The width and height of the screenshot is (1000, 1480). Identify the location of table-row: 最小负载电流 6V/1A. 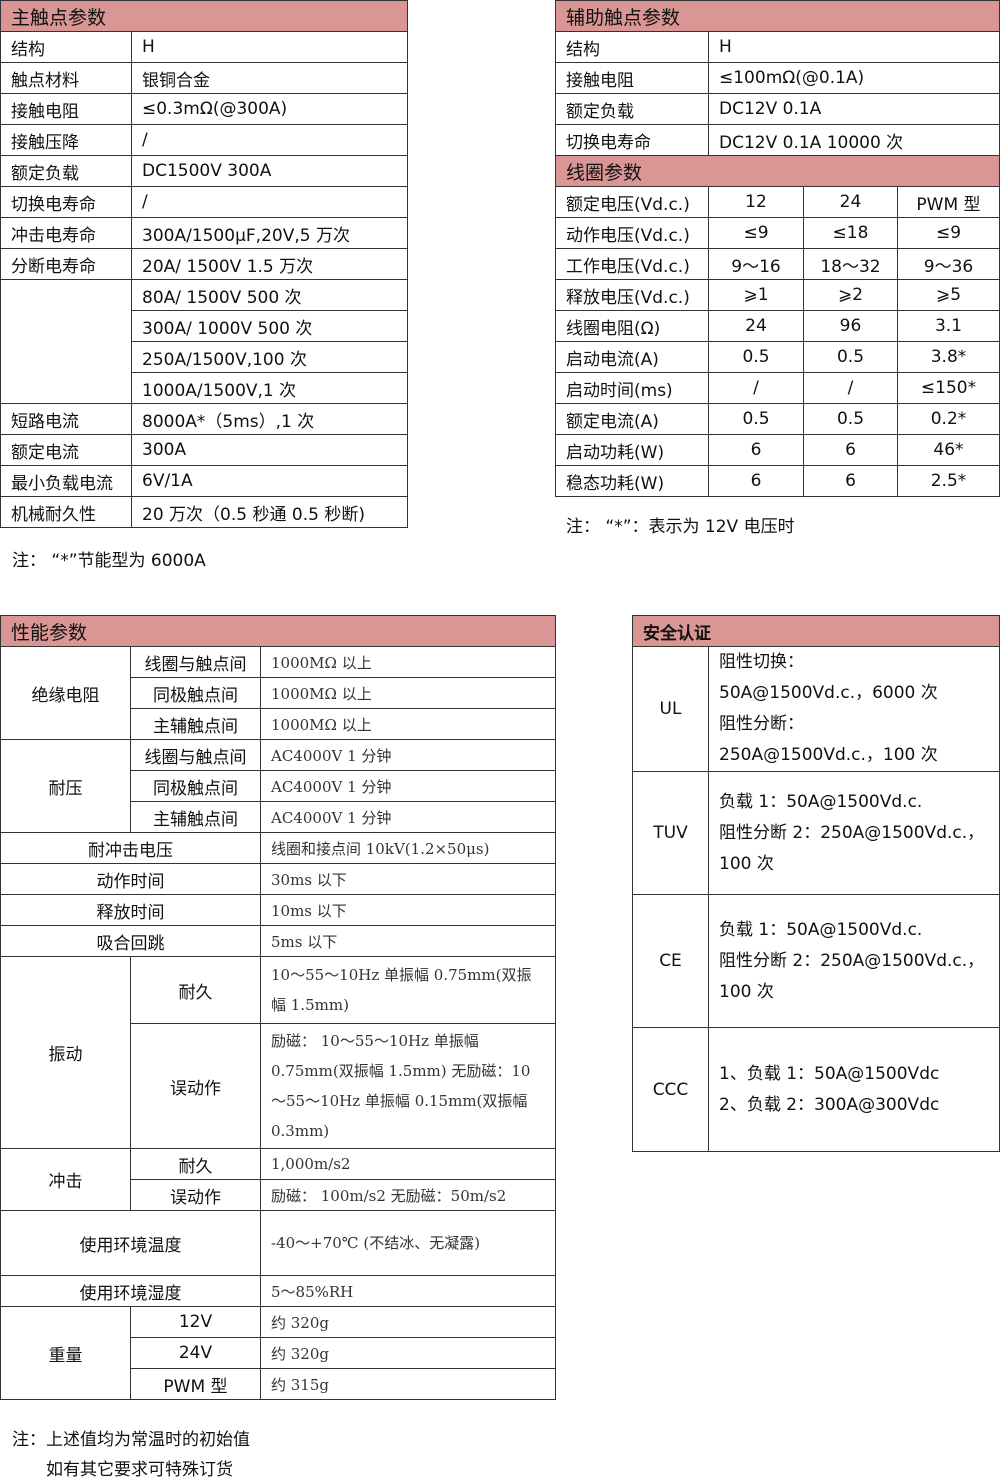
(204, 481).